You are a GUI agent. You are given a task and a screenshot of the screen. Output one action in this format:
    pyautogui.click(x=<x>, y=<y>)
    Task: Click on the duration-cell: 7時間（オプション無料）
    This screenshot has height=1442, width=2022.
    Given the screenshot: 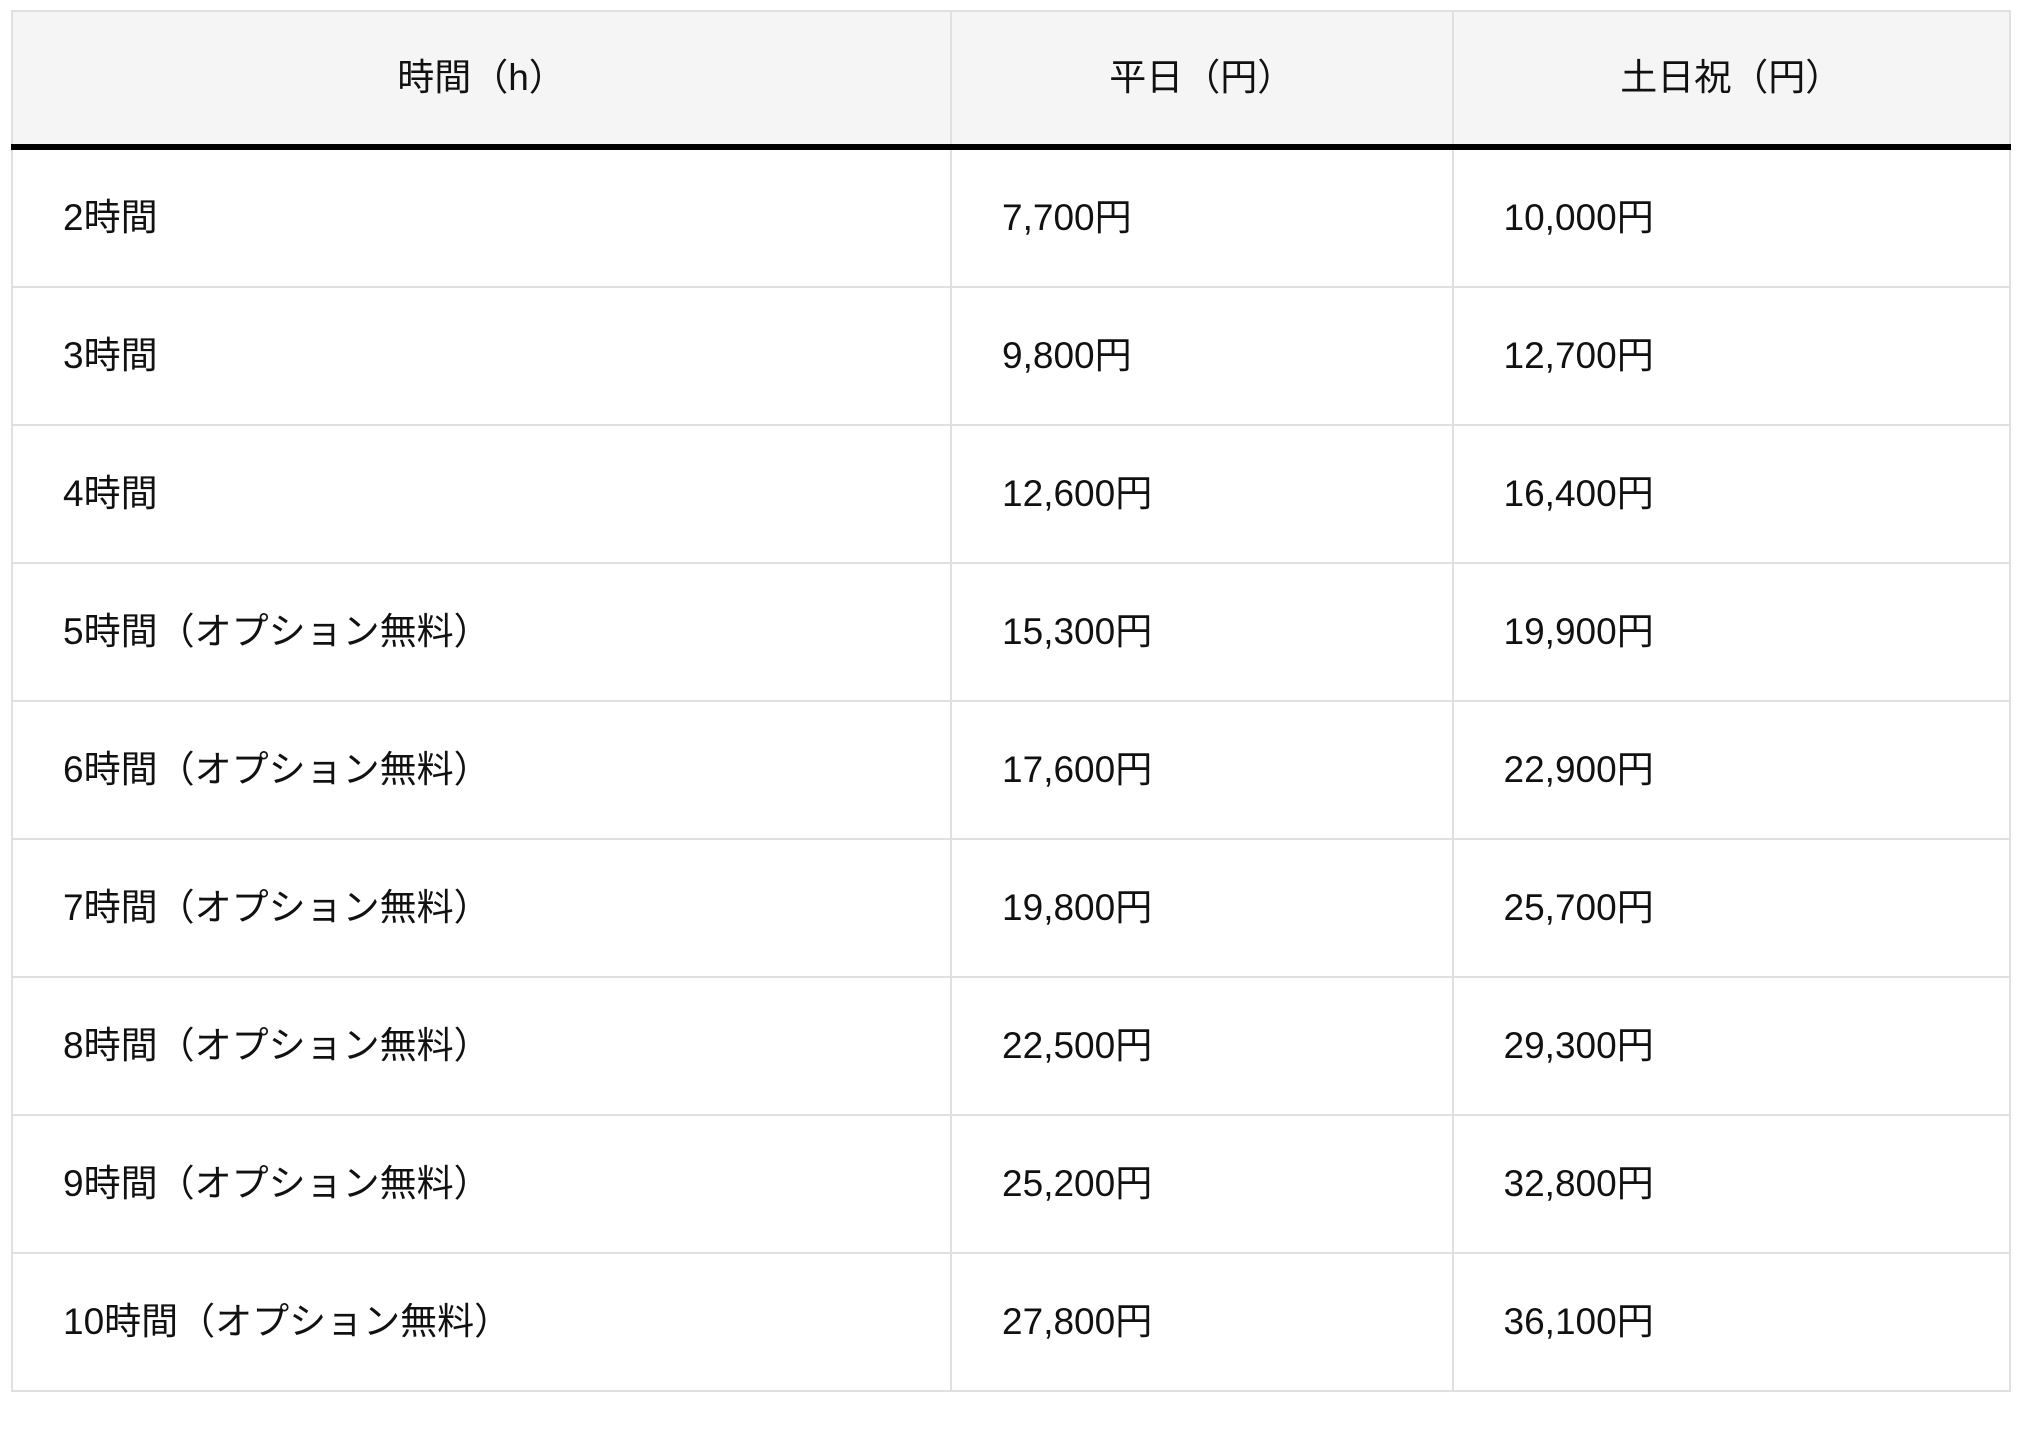 What is the action you would take?
    pyautogui.click(x=481, y=908)
    